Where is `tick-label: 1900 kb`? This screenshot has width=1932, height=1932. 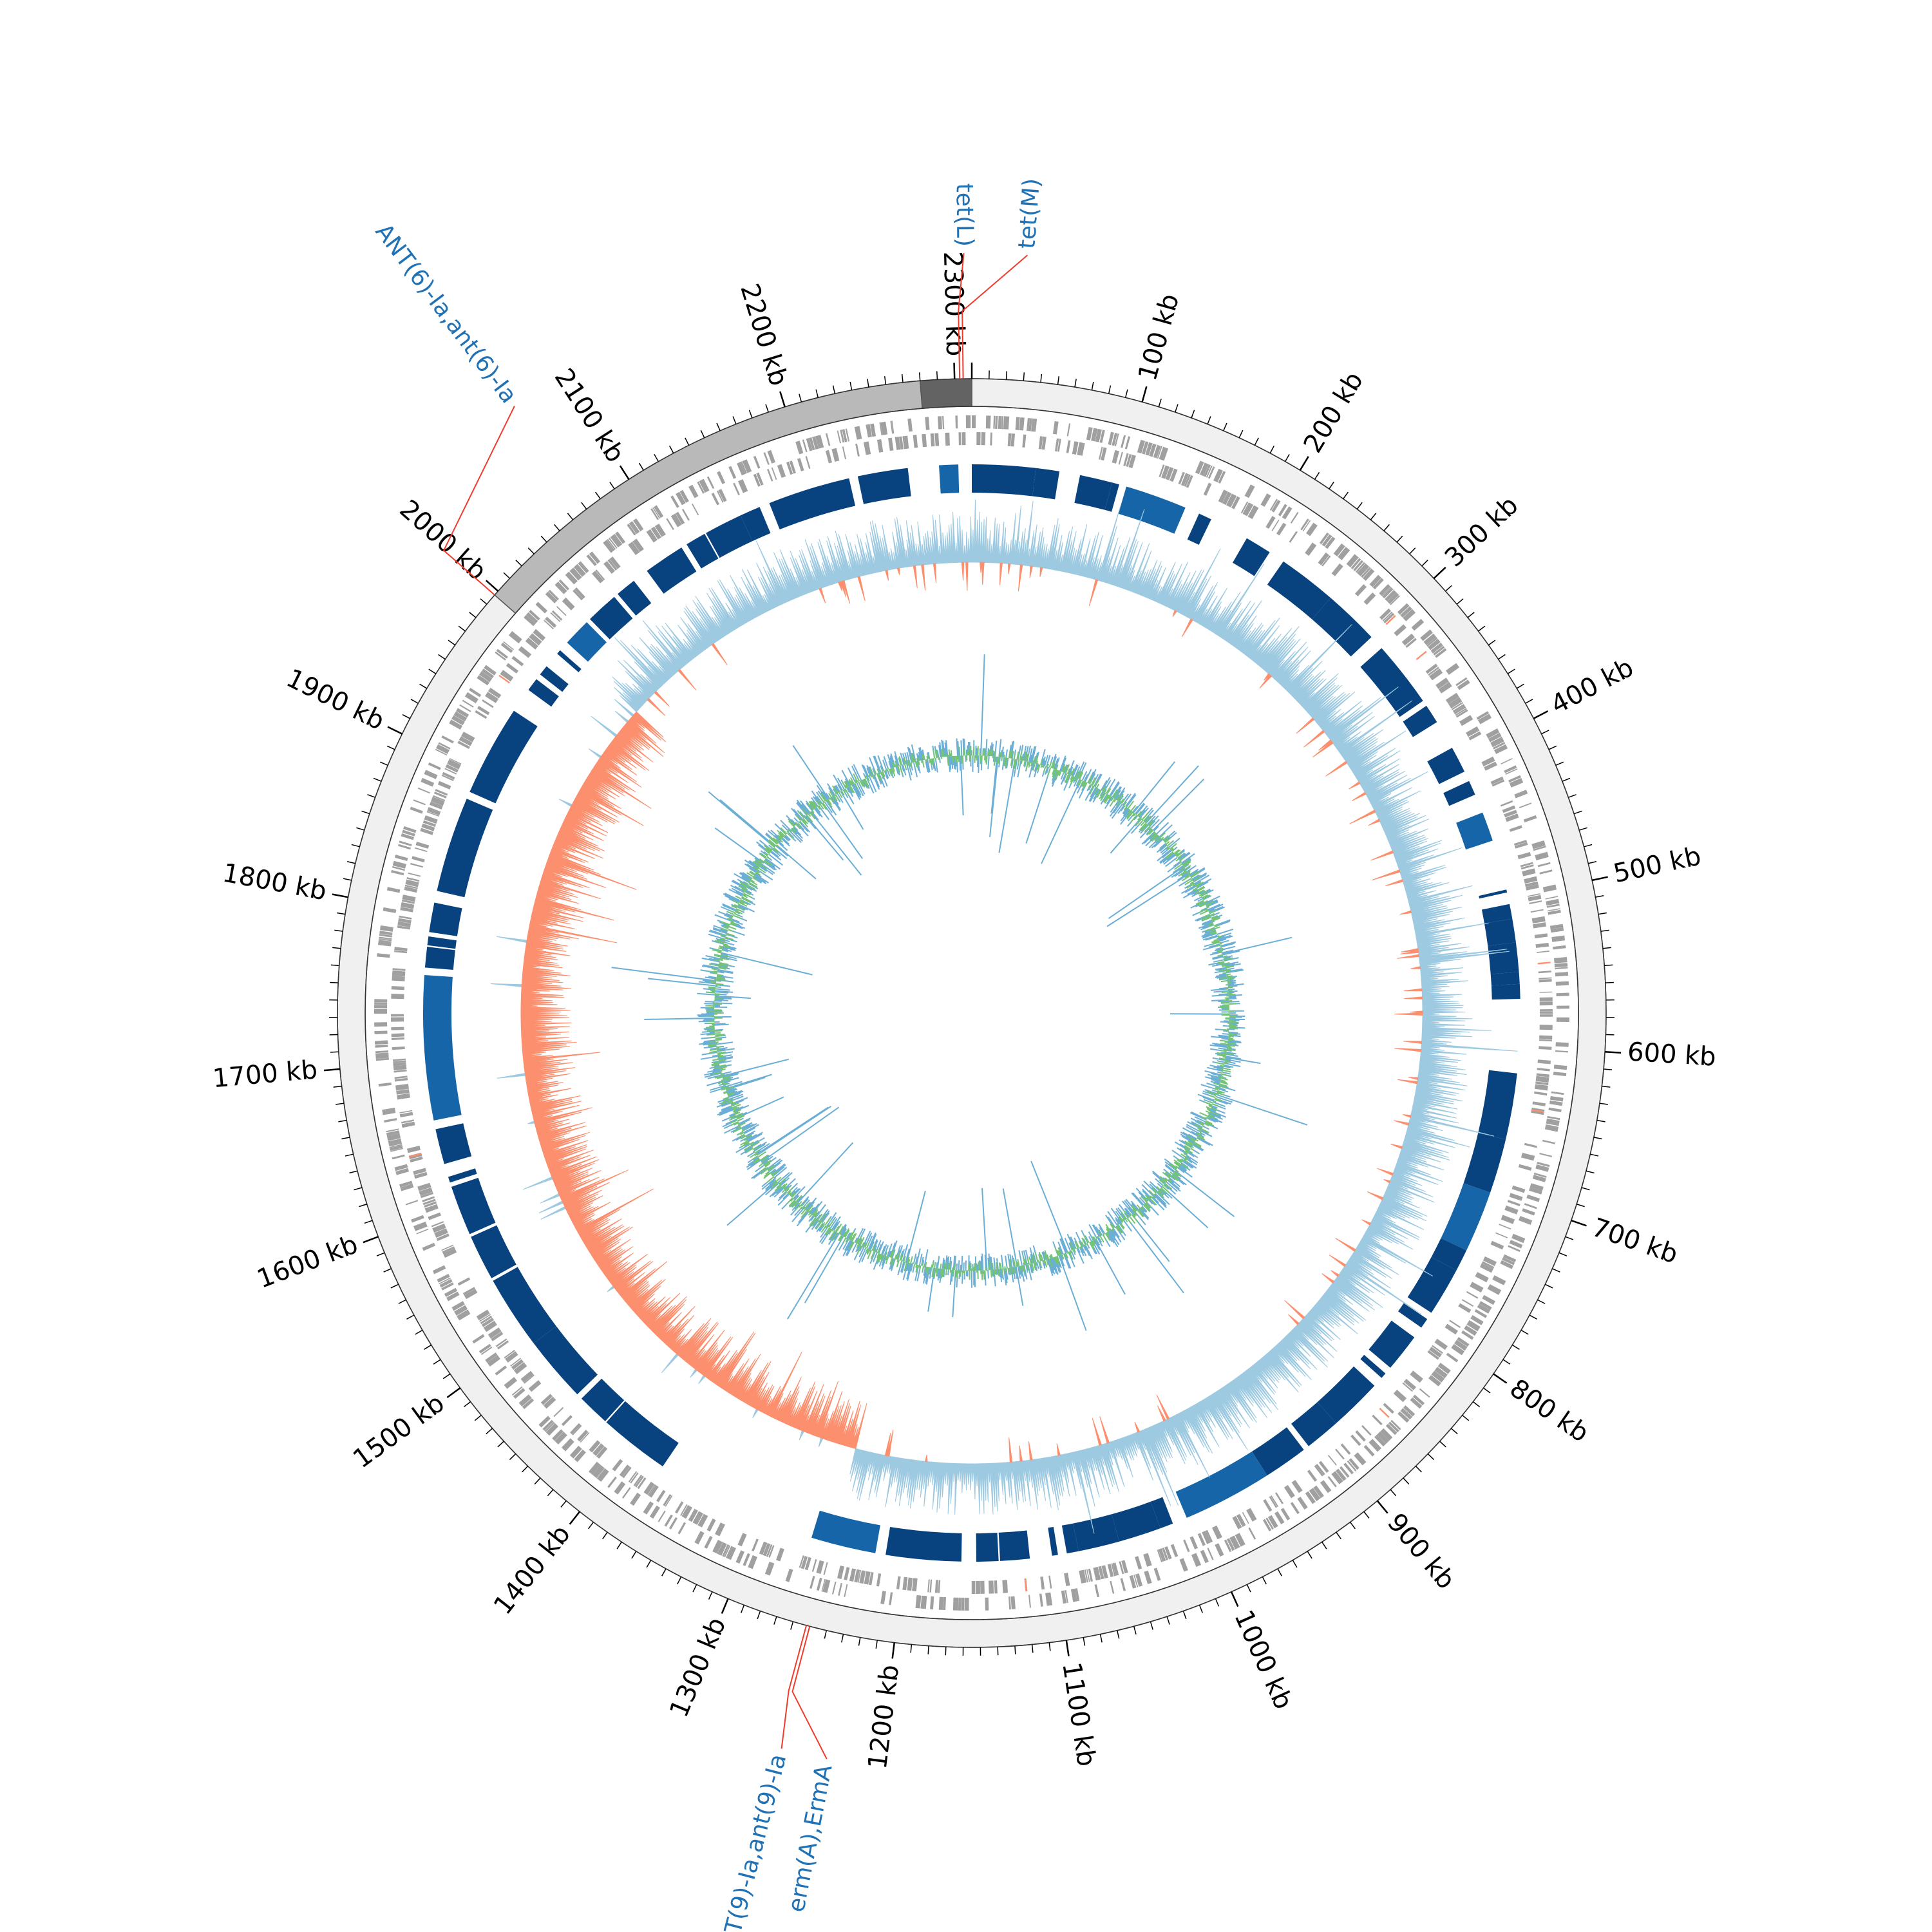 tick-label: 1900 kb is located at coordinates (335, 699).